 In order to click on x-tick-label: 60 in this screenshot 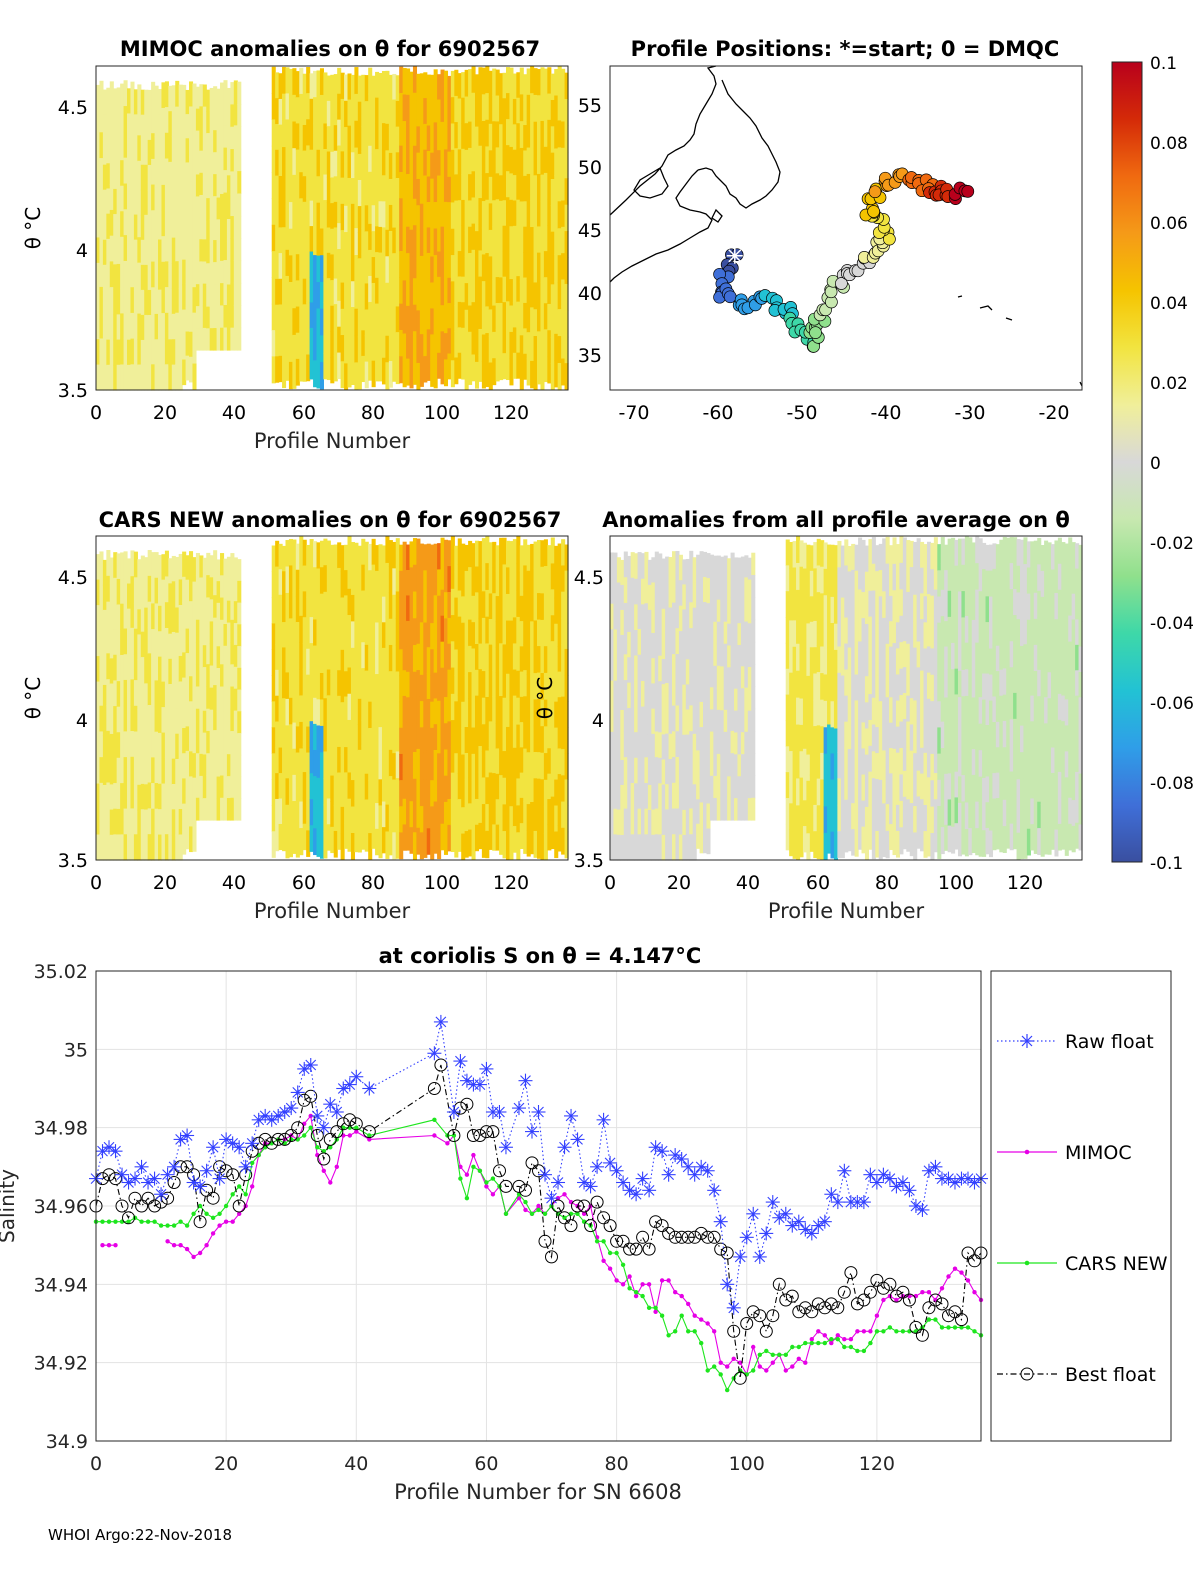, I will do `click(304, 413)`.